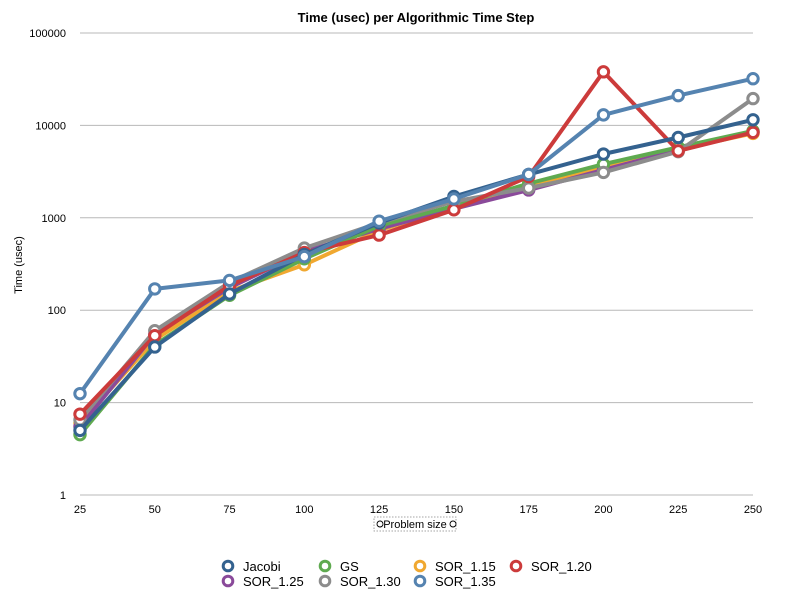 Image resolution: width=808 pixels, height=598 pixels. What do you see at coordinates (54, 219) in the screenshot?
I see `y-tick-label: 1000` at bounding box center [54, 219].